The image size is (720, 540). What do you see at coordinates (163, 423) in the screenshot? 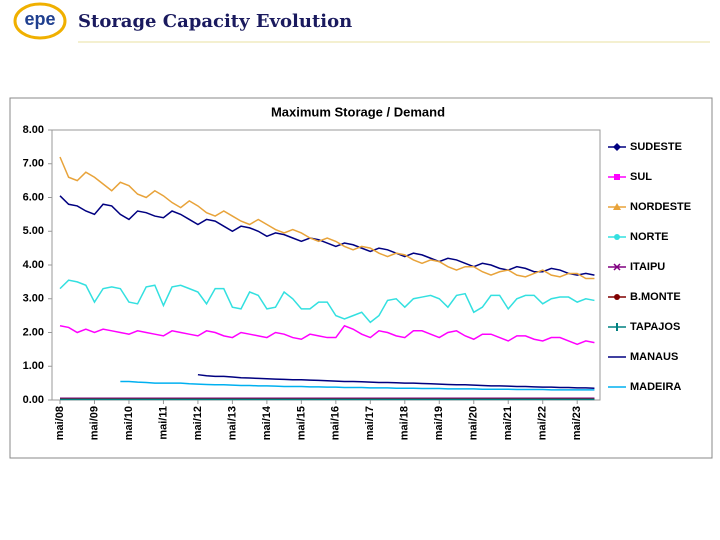
I see `x-tick-label: mai/11` at bounding box center [163, 423].